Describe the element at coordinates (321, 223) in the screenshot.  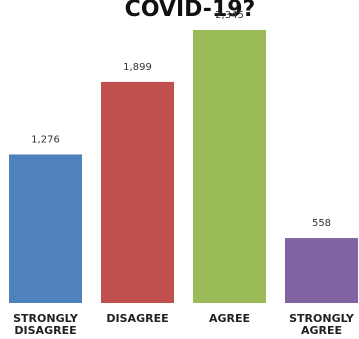
I see `value-label-3: 558` at that location.